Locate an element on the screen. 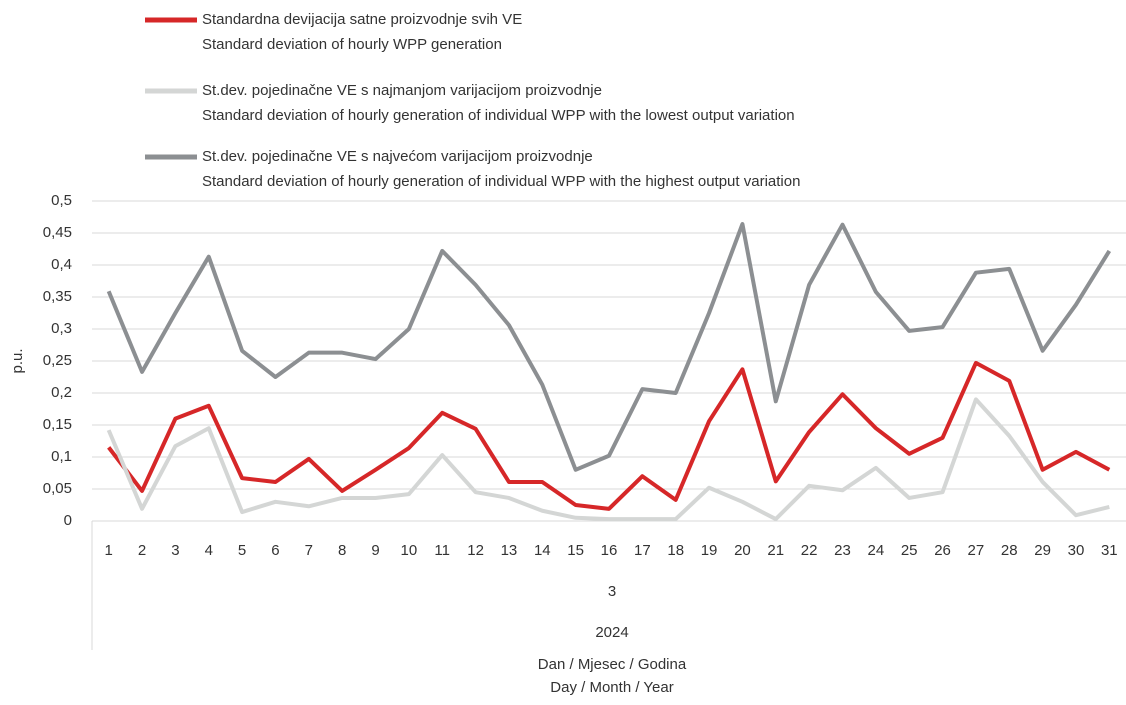 This screenshot has height=705, width=1126. year-label: 2024 is located at coordinates (611, 632).